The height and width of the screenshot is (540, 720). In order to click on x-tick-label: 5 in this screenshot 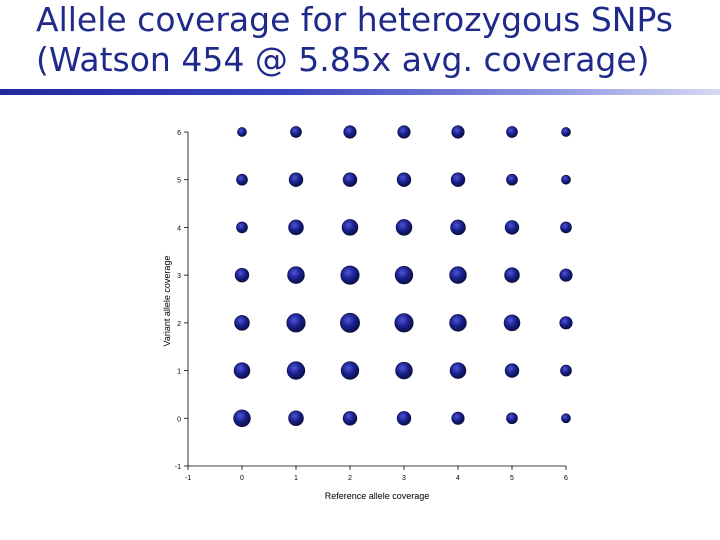, I will do `click(512, 478)`.